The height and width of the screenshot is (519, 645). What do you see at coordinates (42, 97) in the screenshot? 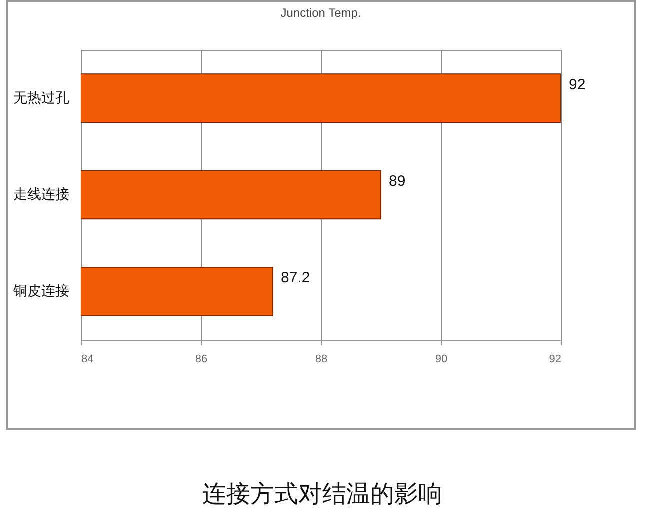
I see `y-tick-label: 无热过孔` at bounding box center [42, 97].